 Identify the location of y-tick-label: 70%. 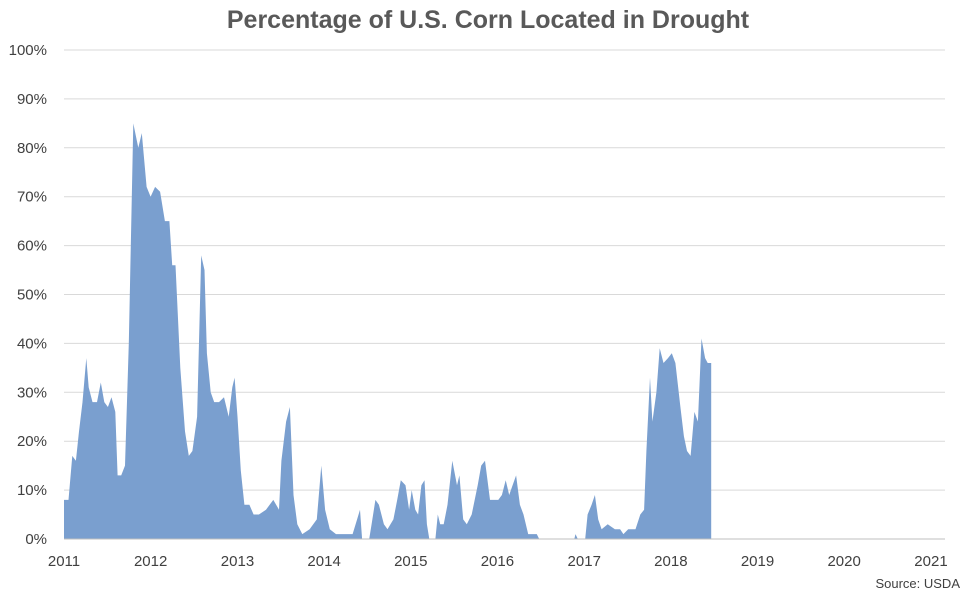
(32, 197).